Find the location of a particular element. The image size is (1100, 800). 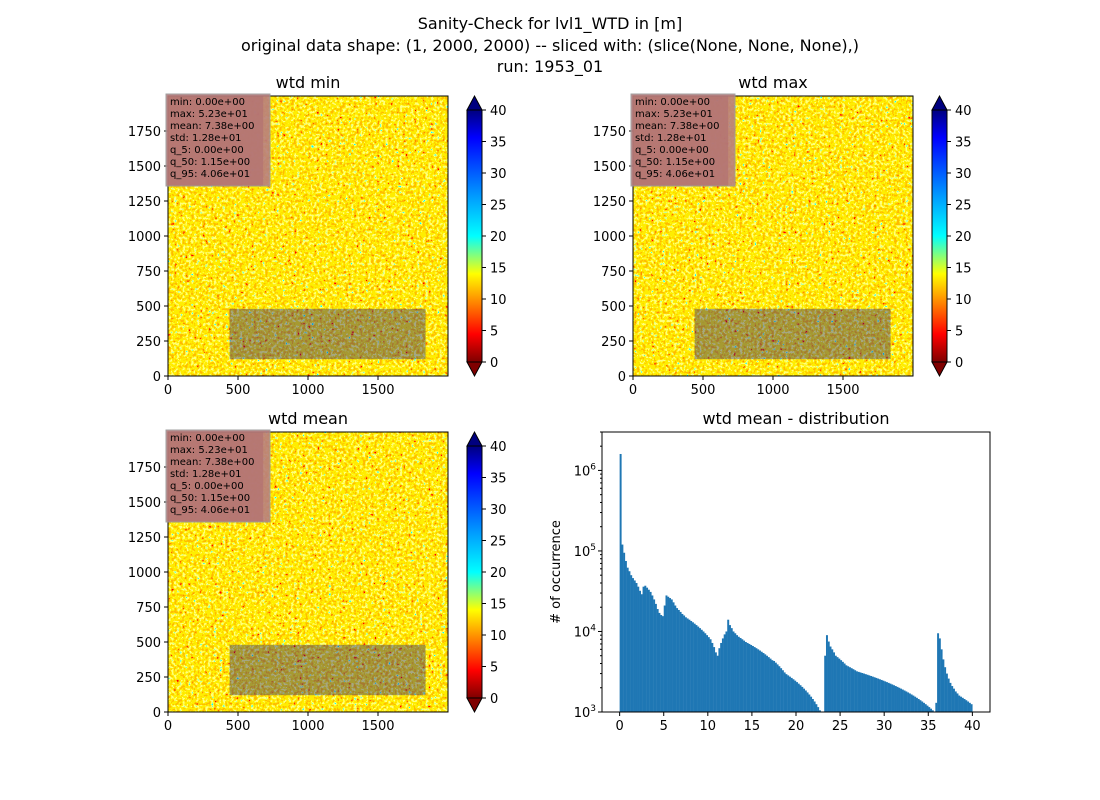

colorbar-tick-label: 20 is located at coordinates (963, 237).